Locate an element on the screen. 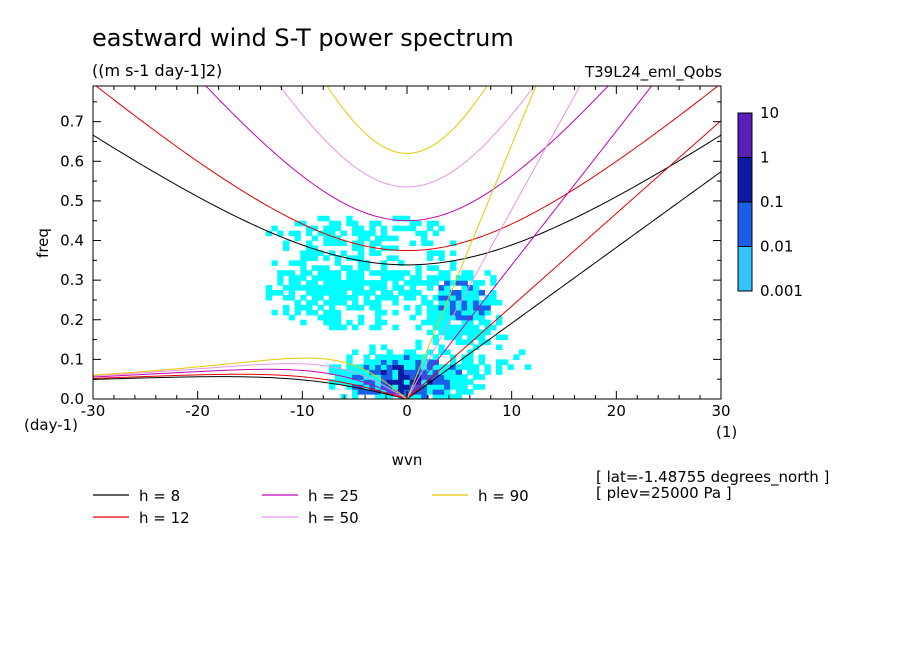  y-tick-label: 0.2 is located at coordinates (72, 320).